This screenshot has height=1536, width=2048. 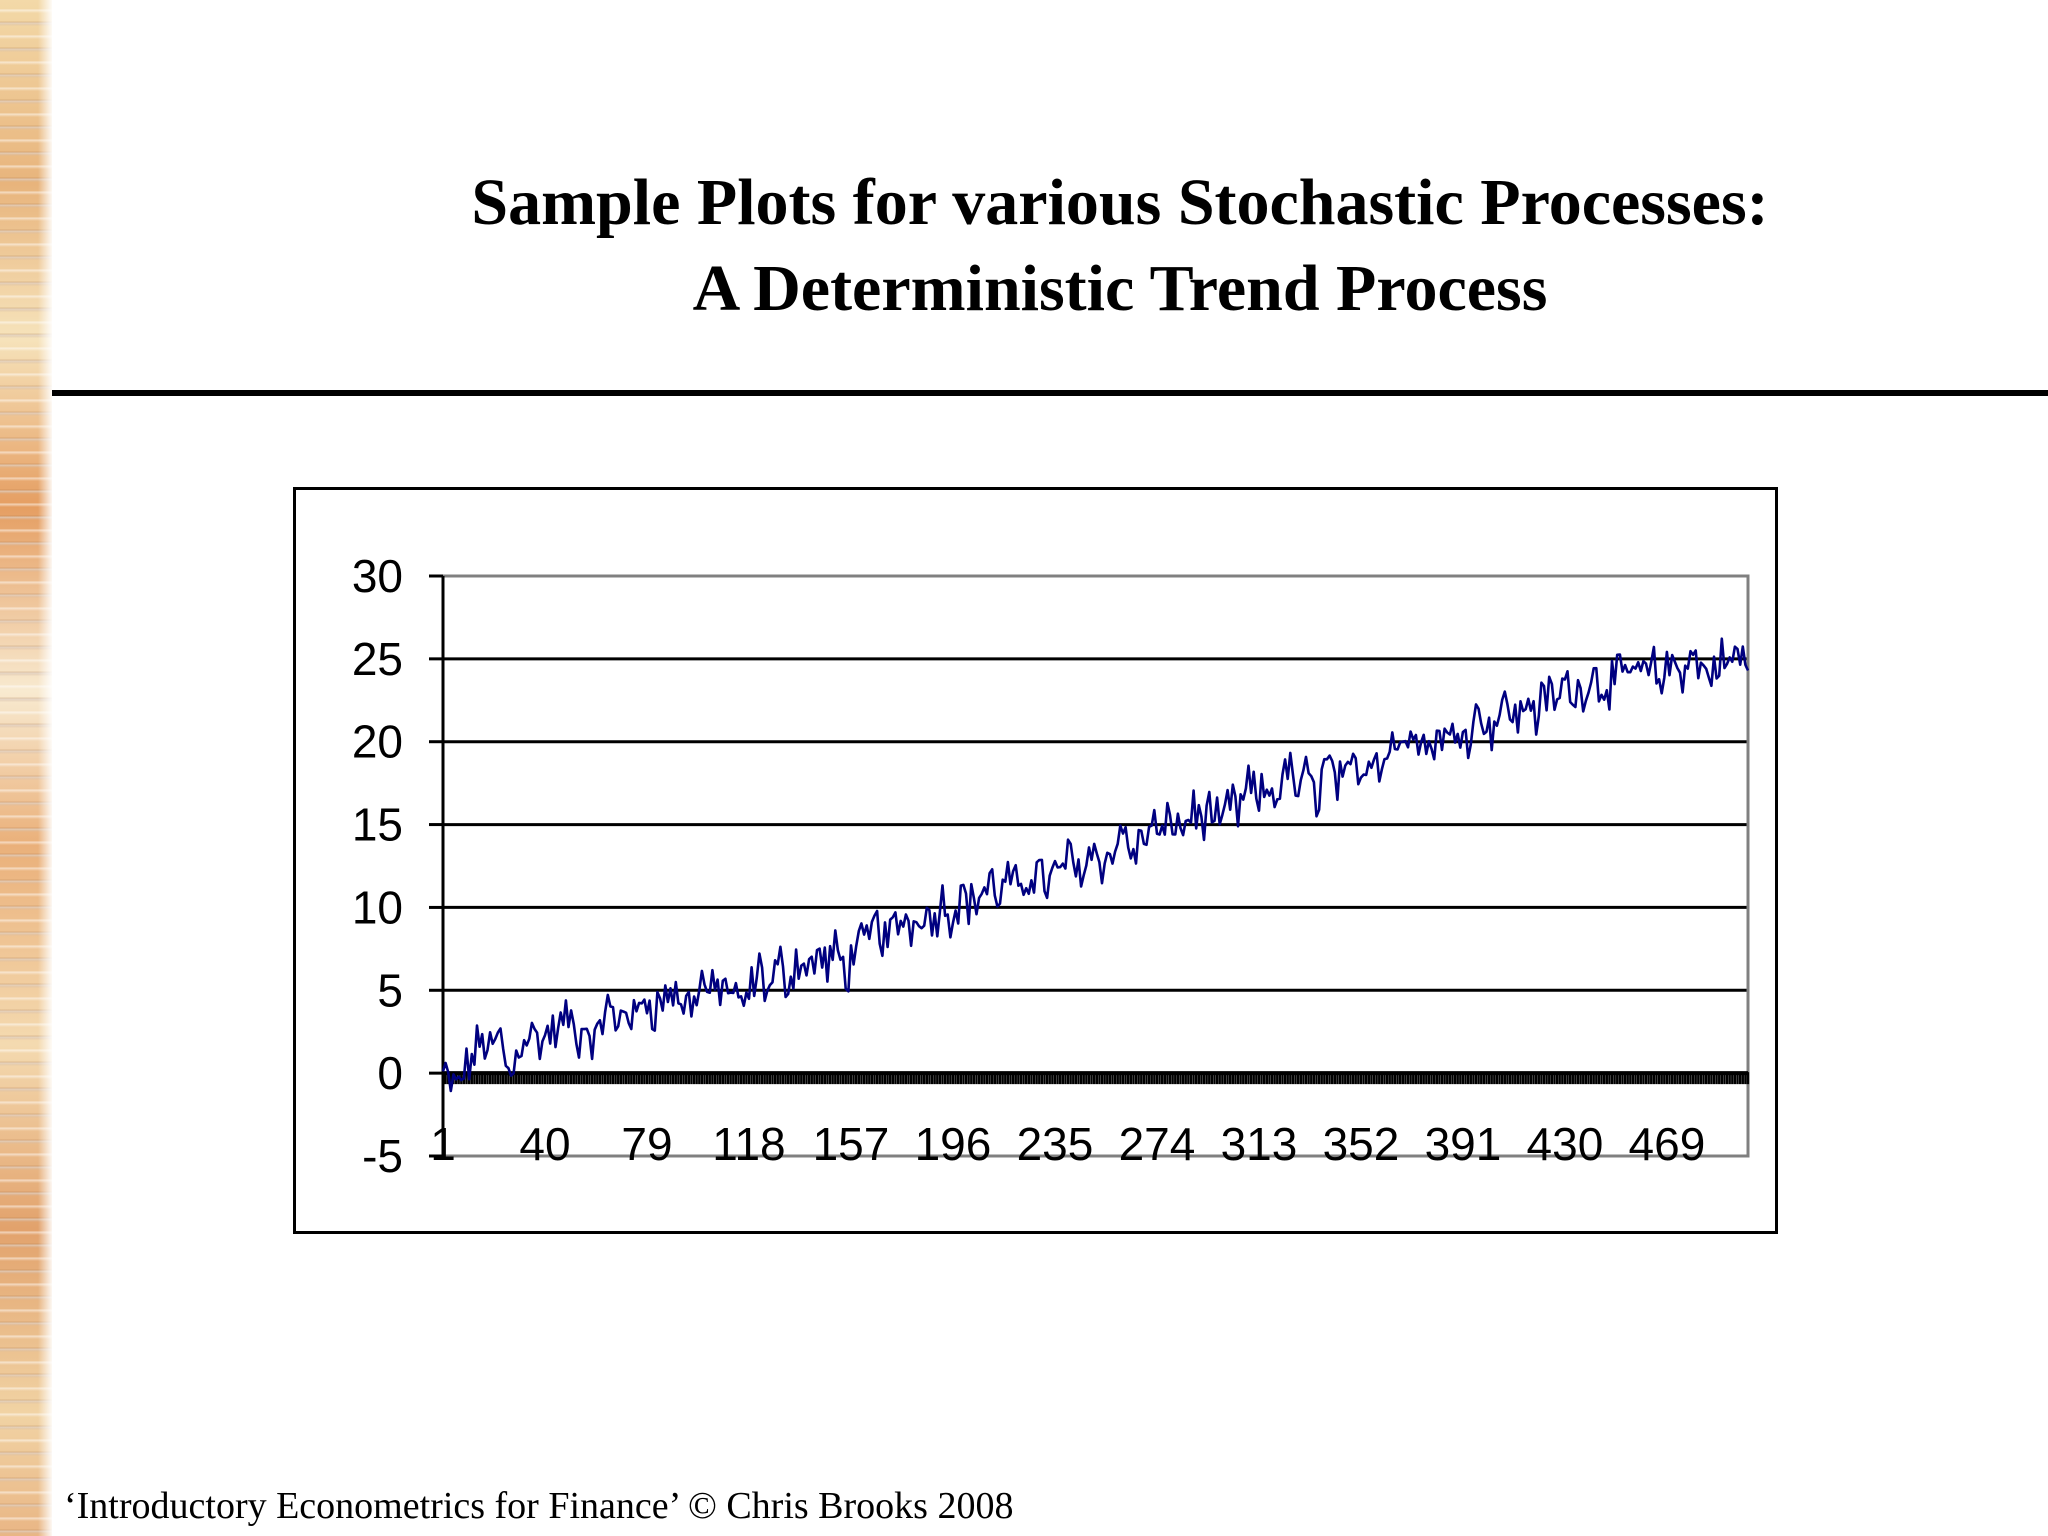 What do you see at coordinates (1259, 1144) in the screenshot?
I see `x-tick-label: 313` at bounding box center [1259, 1144].